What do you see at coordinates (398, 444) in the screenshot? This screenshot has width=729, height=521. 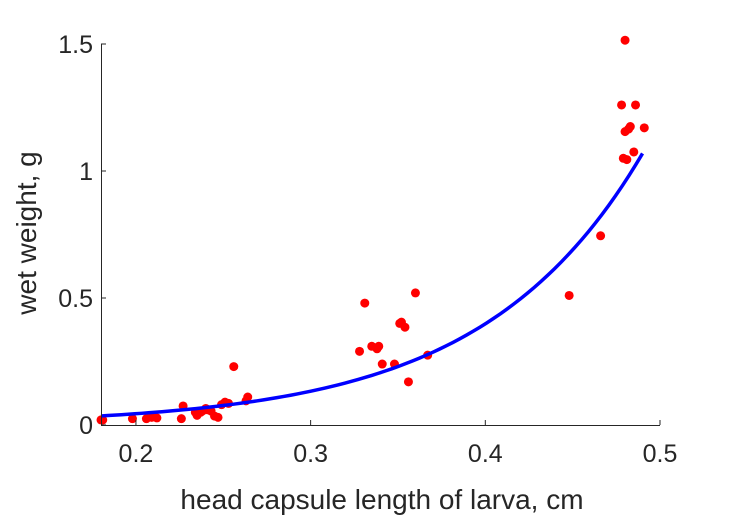 I see `x-ticks: 0.2 0.3 0.4 0.5` at bounding box center [398, 444].